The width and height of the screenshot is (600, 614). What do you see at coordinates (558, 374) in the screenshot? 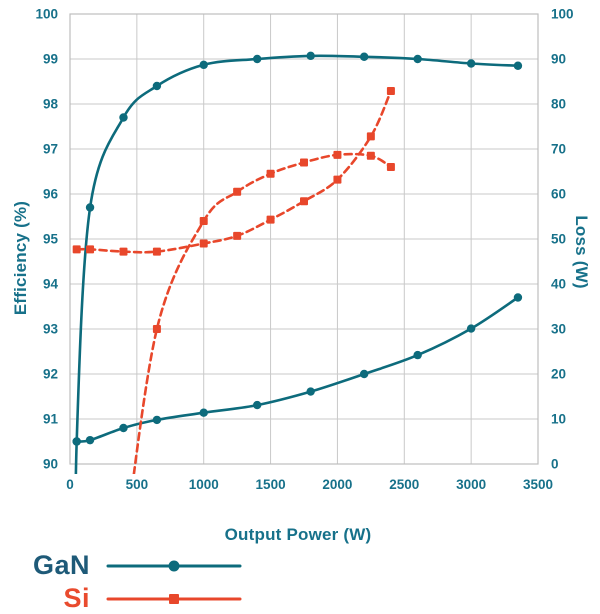
I see `tick-label-y-right: 20` at bounding box center [558, 374].